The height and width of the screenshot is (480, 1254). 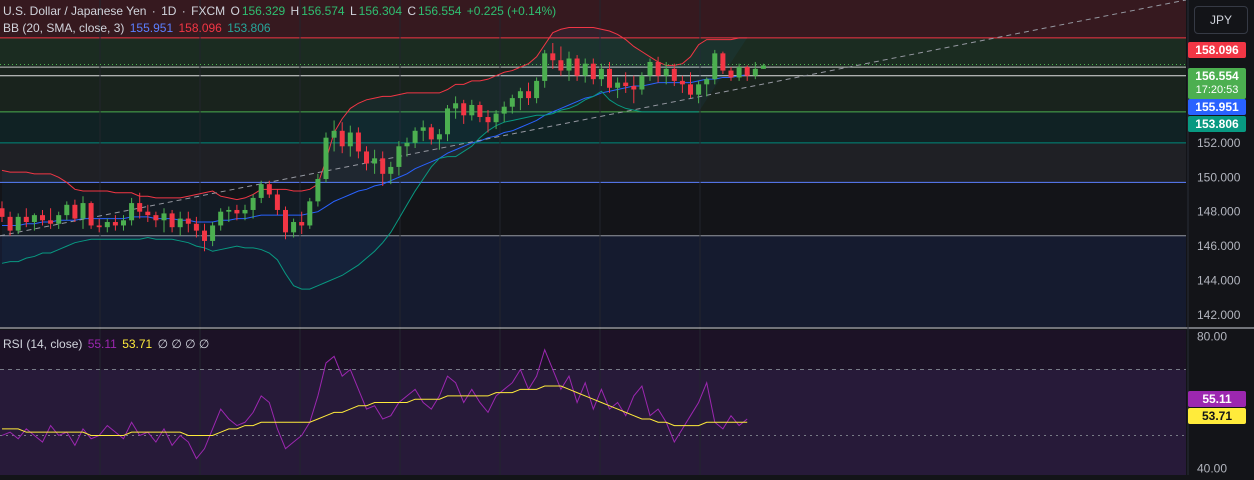 I want to click on close-label: C, so click(x=412, y=11).